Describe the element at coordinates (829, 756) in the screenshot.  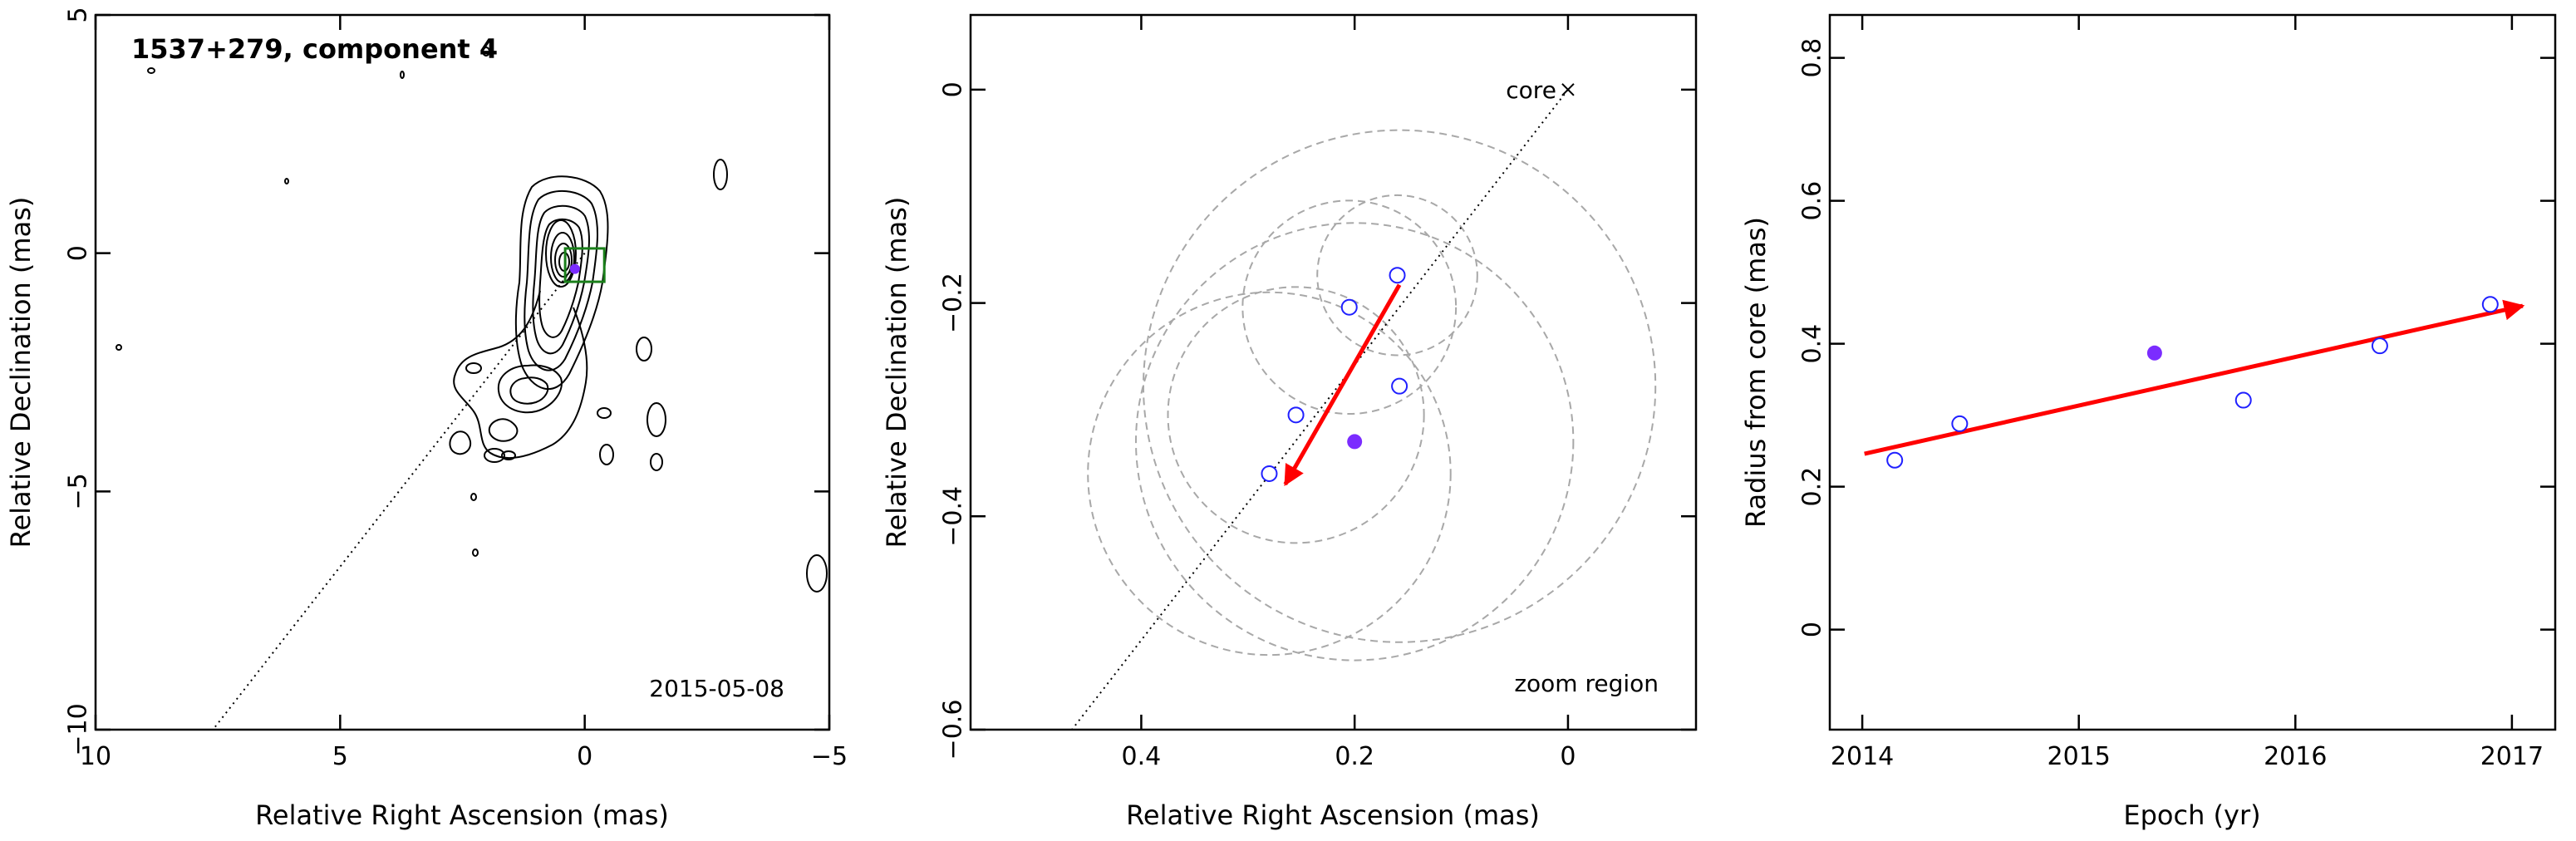
I see `x-tick-label: −5` at that location.